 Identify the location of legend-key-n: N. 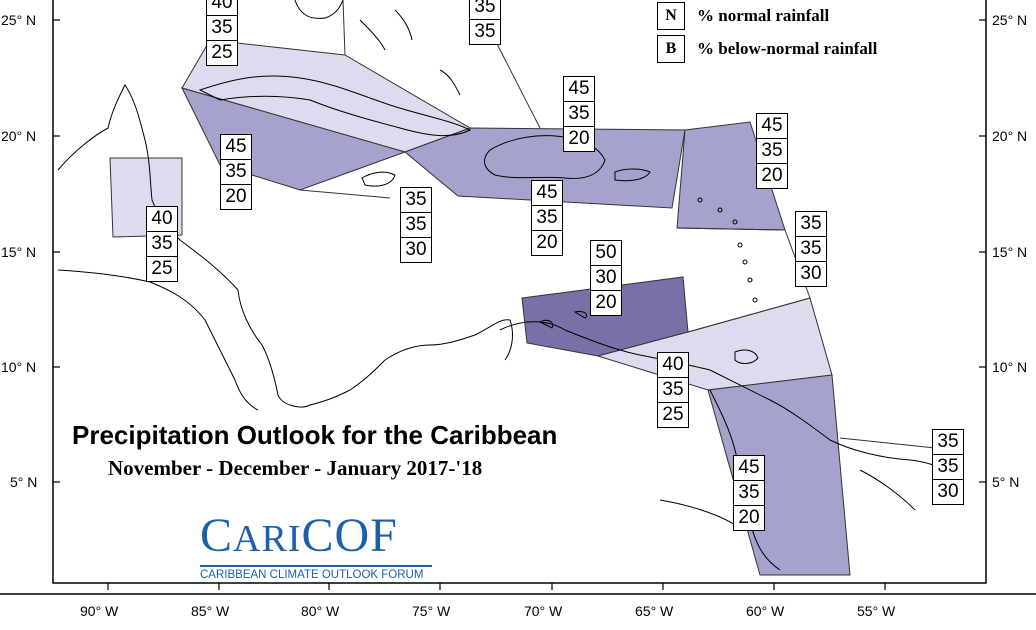
(671, 16).